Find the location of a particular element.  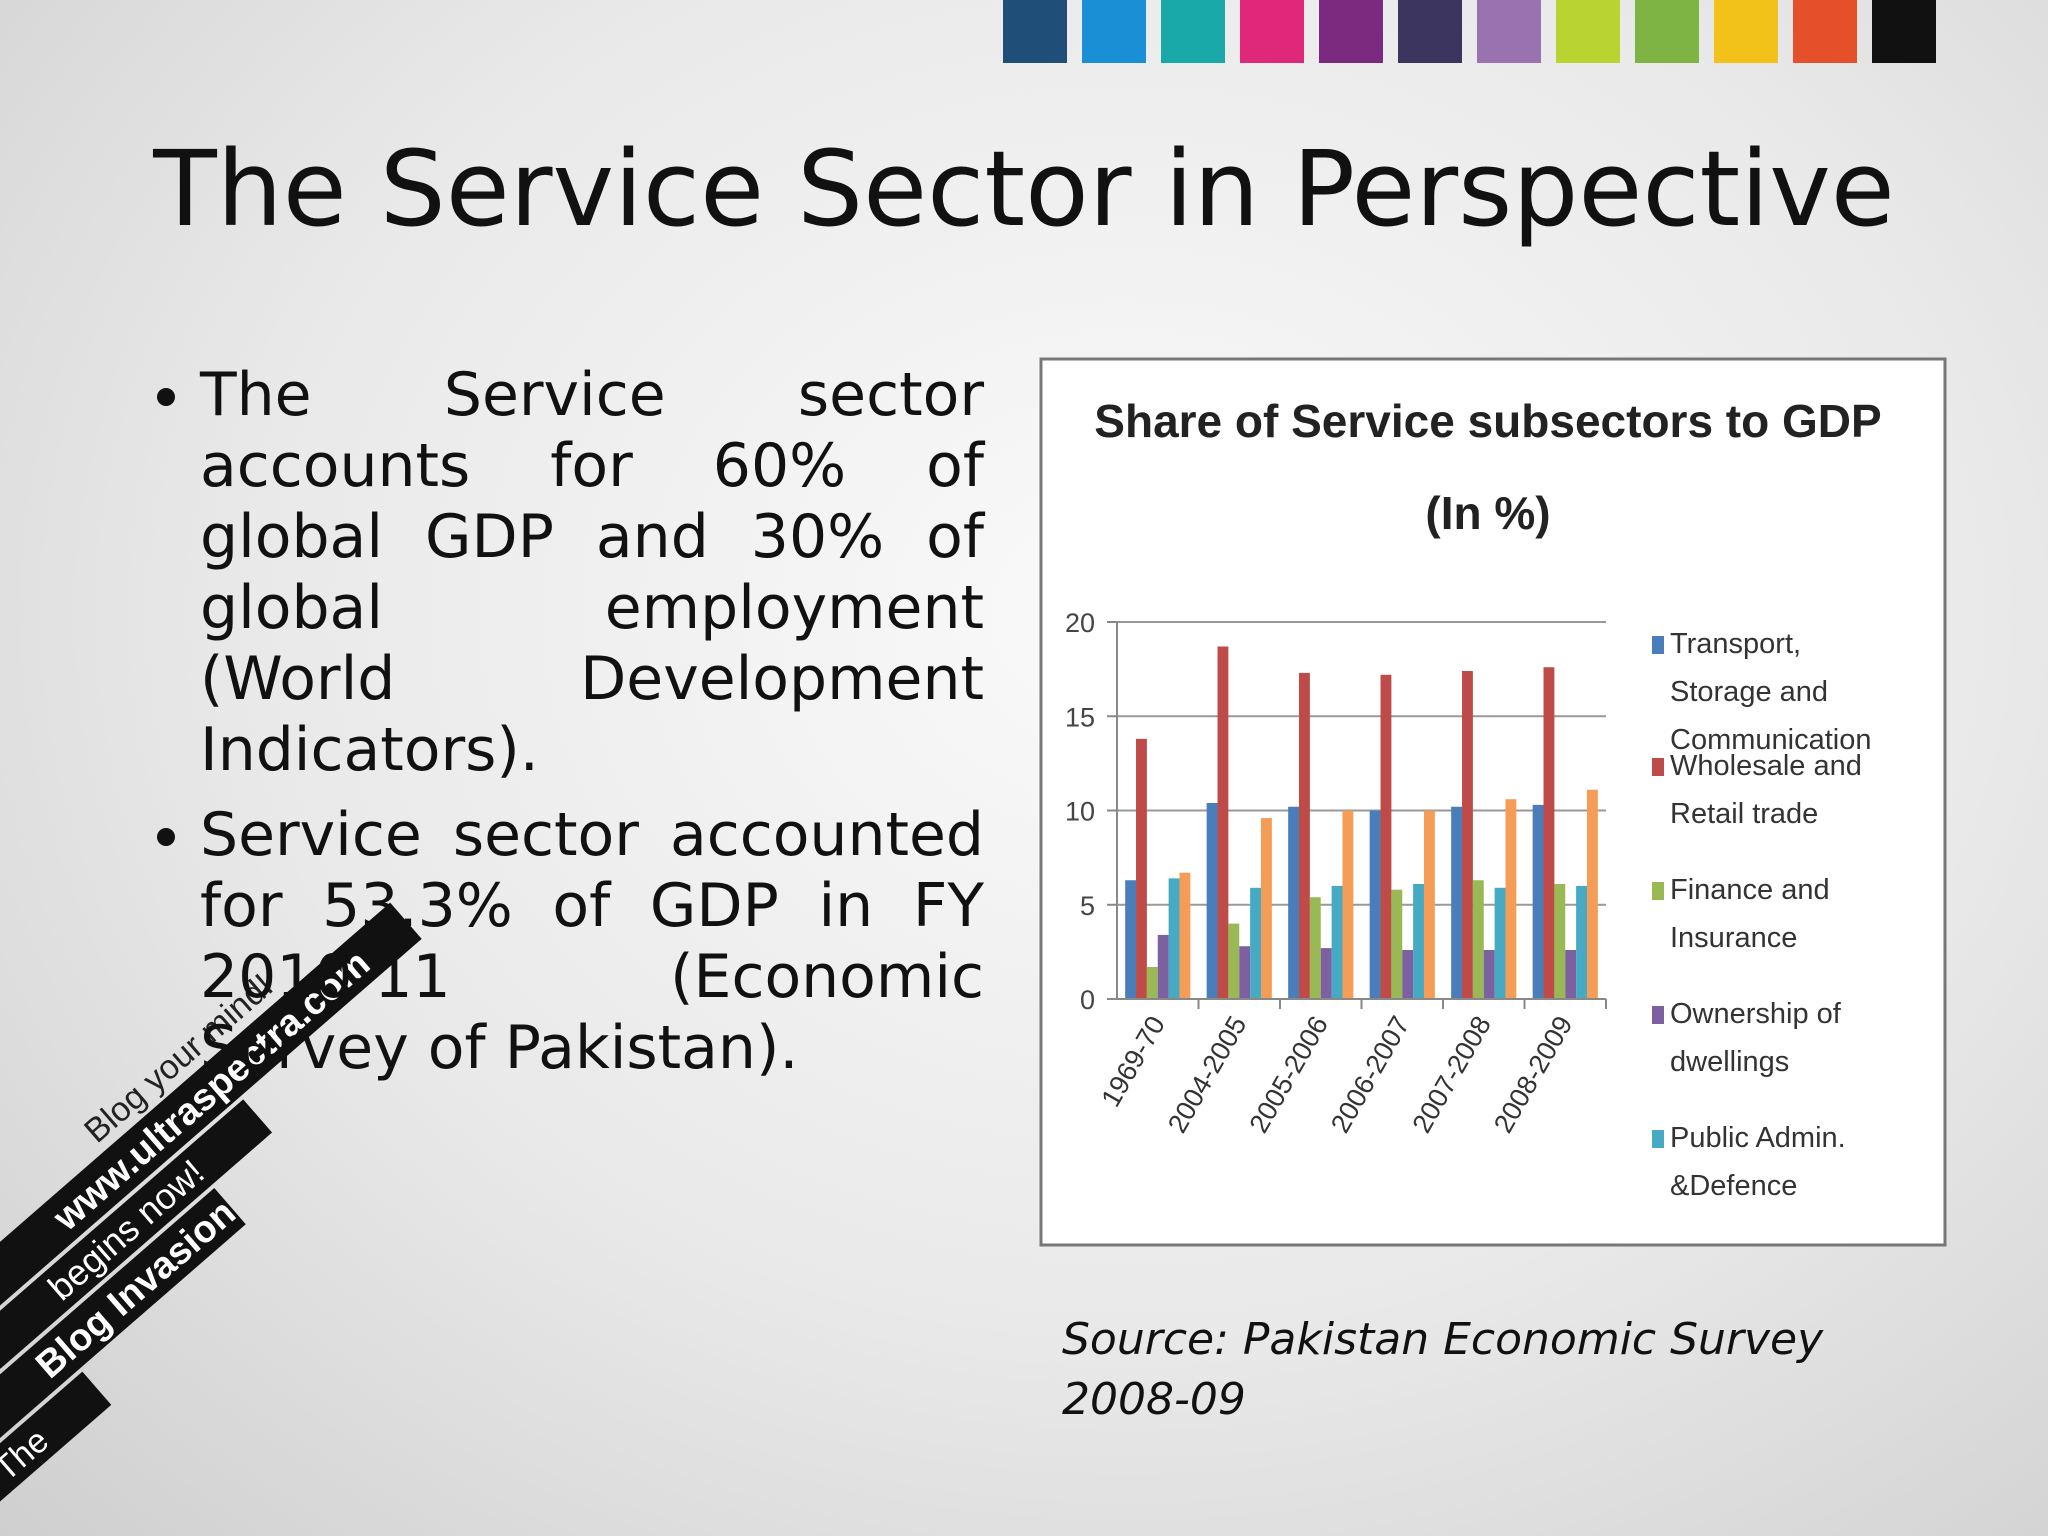

legend-label: Finance and Insurance is located at coordinates (1750, 914).